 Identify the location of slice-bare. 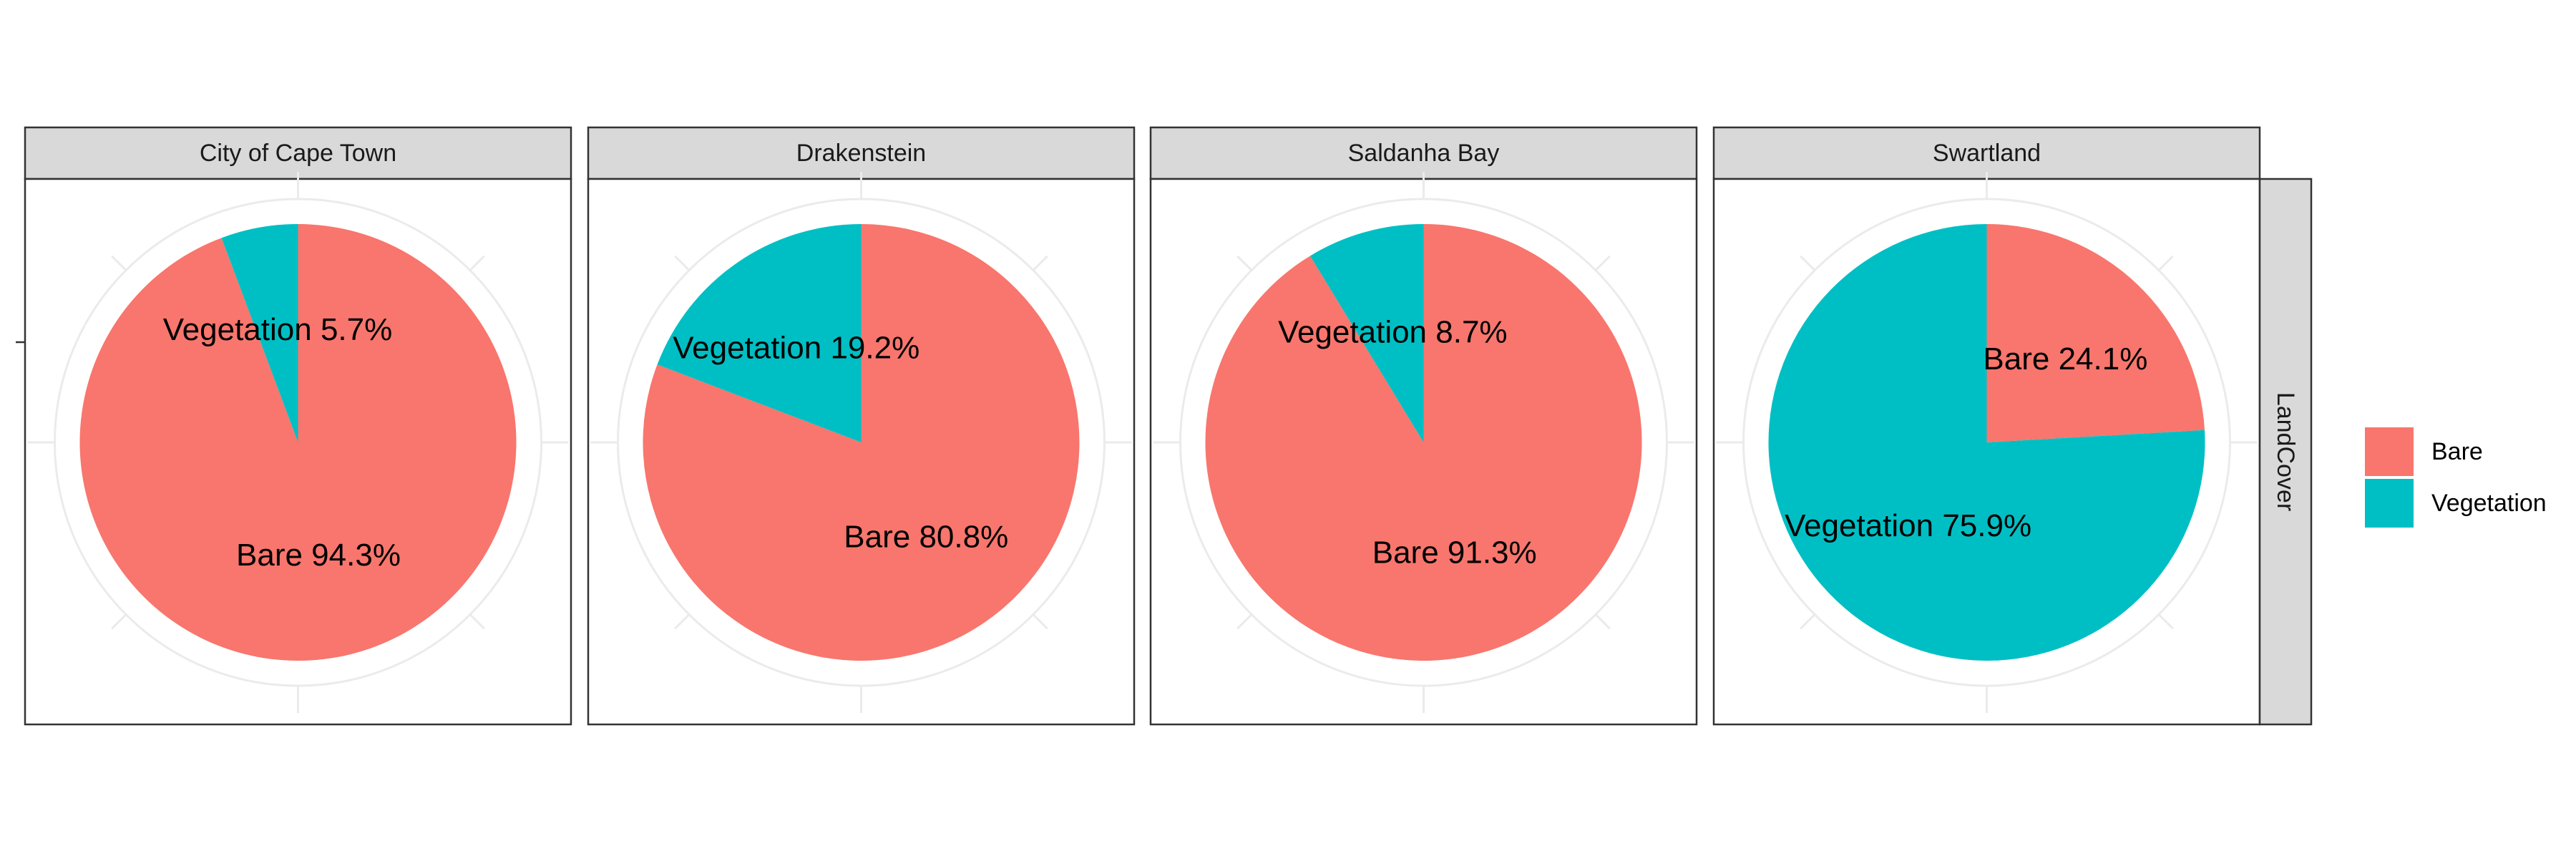
(2095, 333).